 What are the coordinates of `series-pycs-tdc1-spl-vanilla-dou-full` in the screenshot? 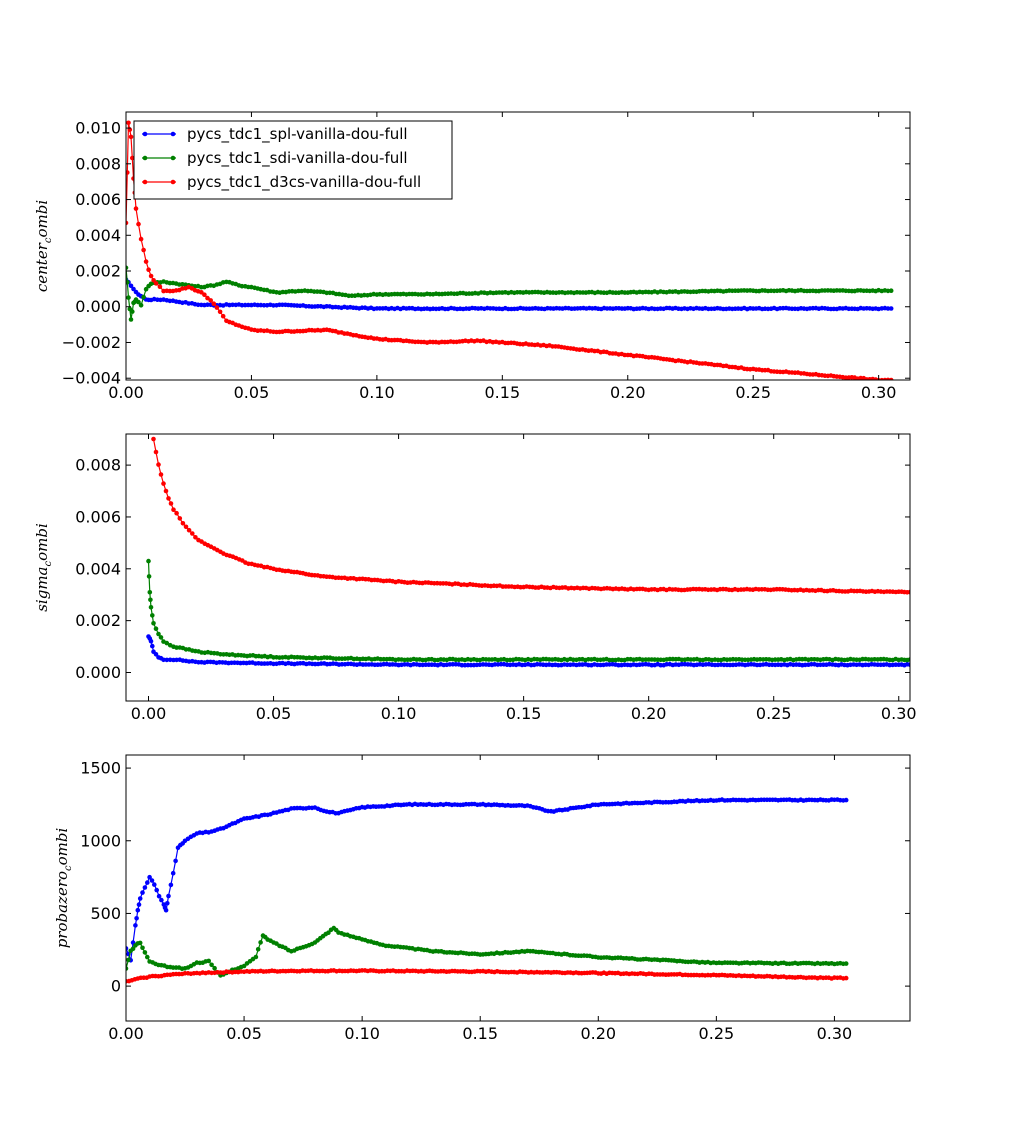 It's located at (528, 651).